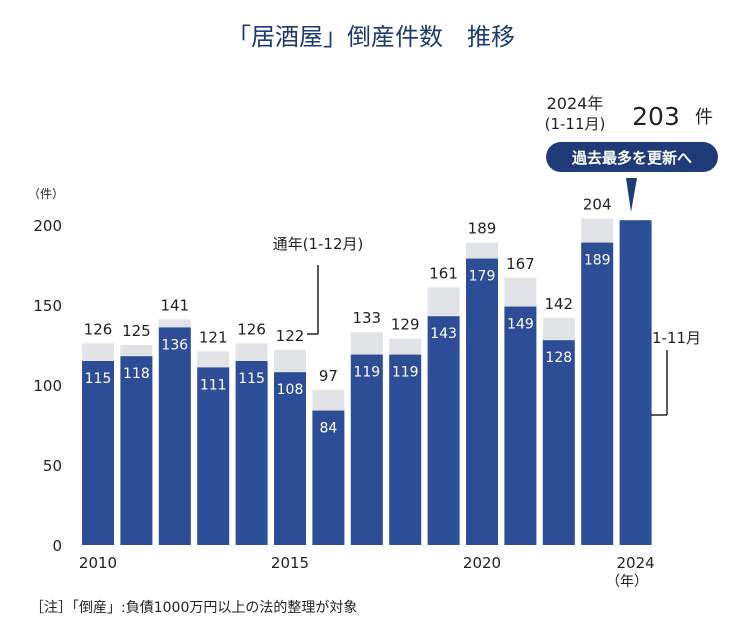  Describe the element at coordinates (136, 374) in the screenshot. I see `data-label-partial: 118` at that location.